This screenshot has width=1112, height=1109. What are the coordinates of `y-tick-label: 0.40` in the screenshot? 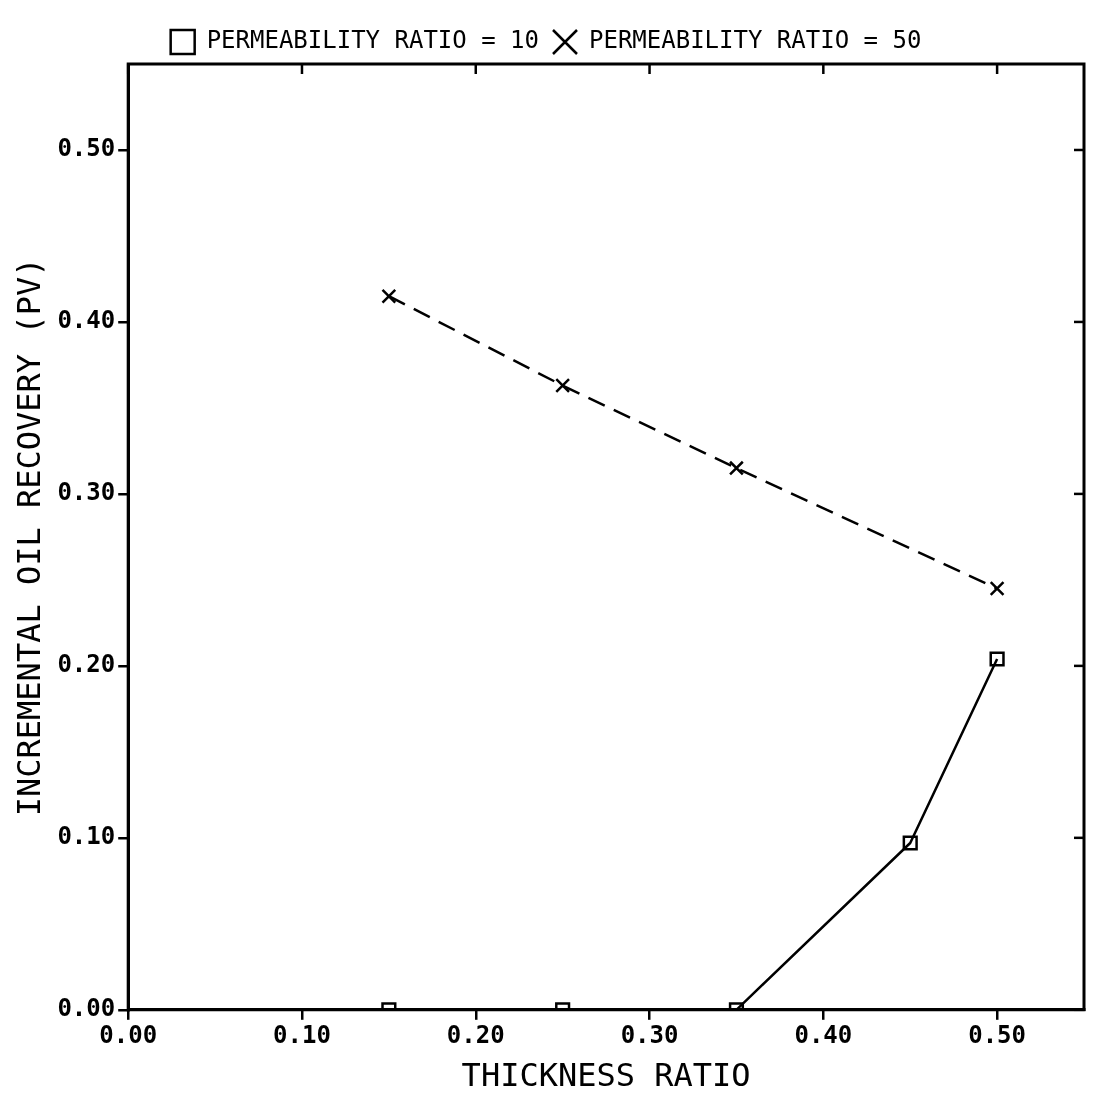 It's located at (86, 320).